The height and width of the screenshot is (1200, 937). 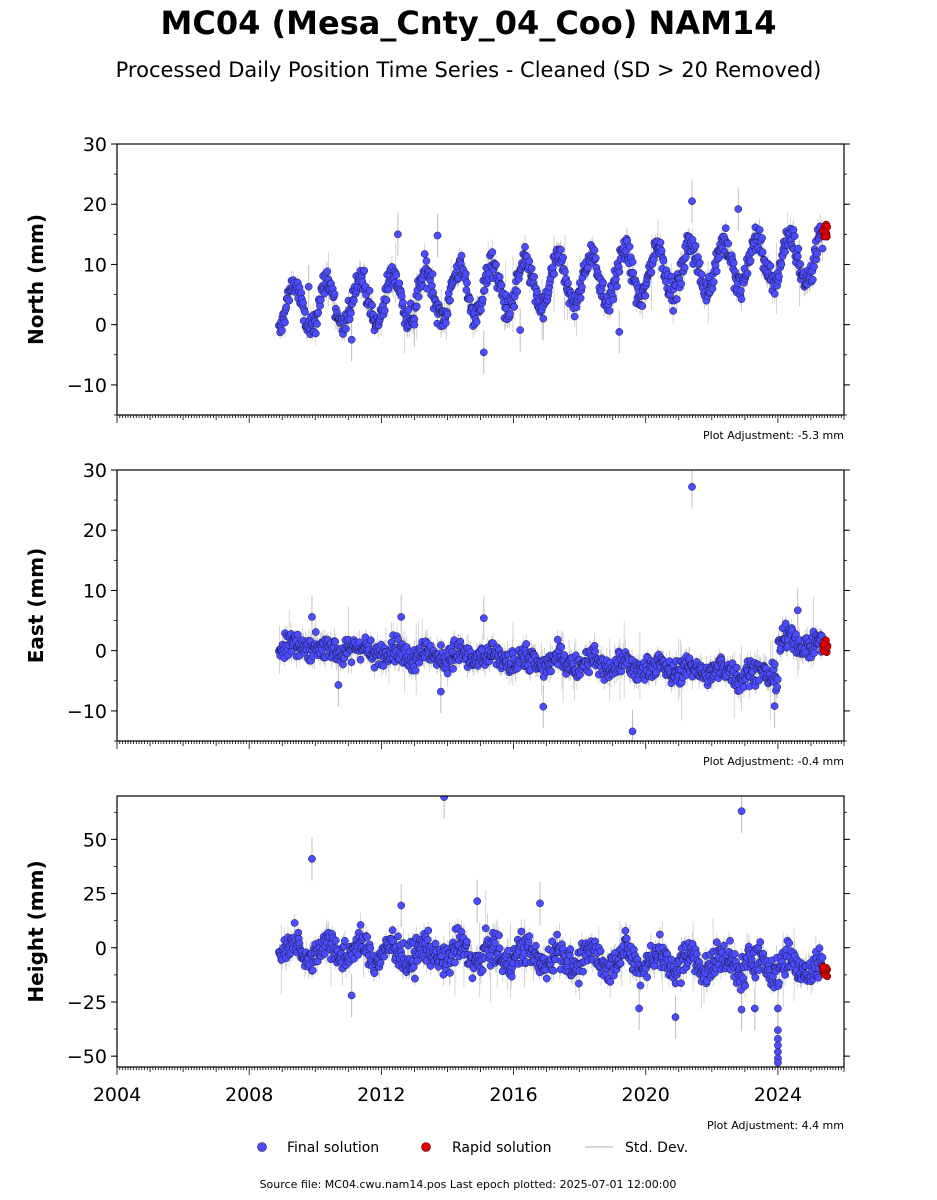 What do you see at coordinates (36, 279) in the screenshot?
I see `y-axis-label: North (mm)` at bounding box center [36, 279].